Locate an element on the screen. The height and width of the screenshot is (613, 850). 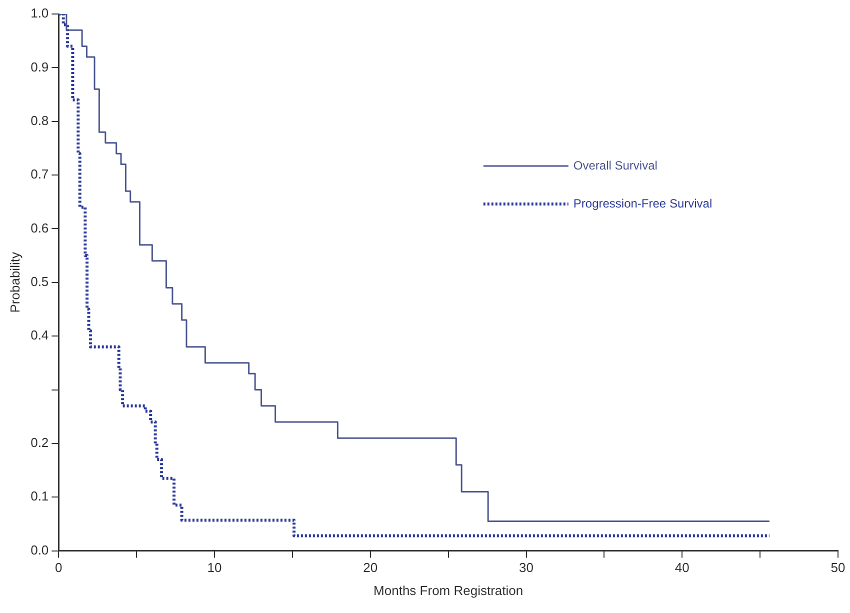
y-tick-label: 0.8 is located at coordinates (39, 120).